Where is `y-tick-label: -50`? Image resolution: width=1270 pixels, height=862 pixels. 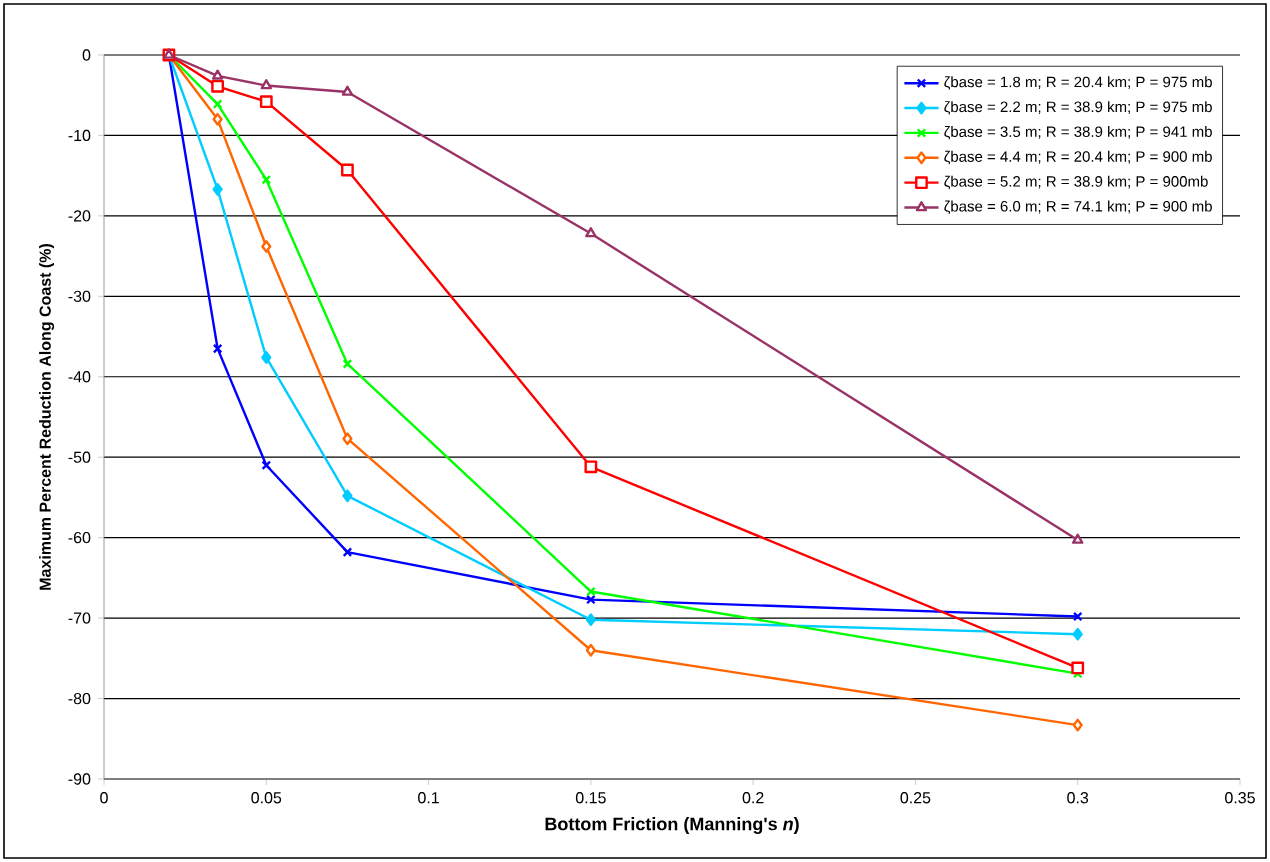 y-tick-label: -50 is located at coordinates (79, 457).